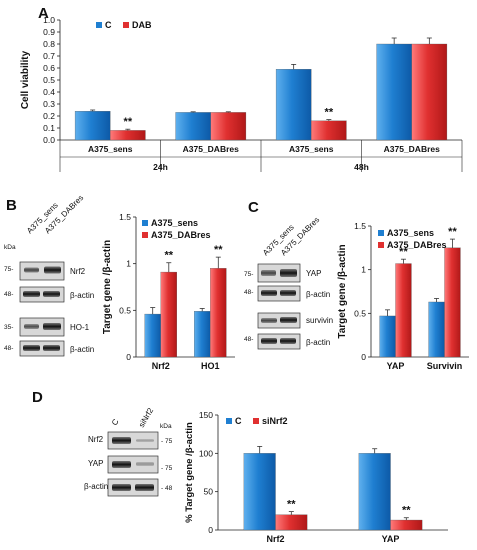 The width and height of the screenshot is (477, 550). I want to click on y-tick-label: 0.0, so click(49, 140).